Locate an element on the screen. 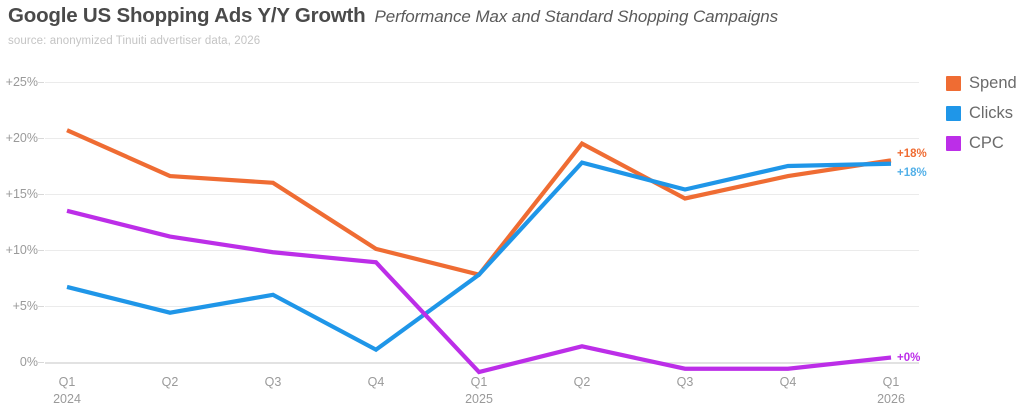 This screenshot has height=414, width=1024. end-label-clicks: +18% is located at coordinates (912, 172).